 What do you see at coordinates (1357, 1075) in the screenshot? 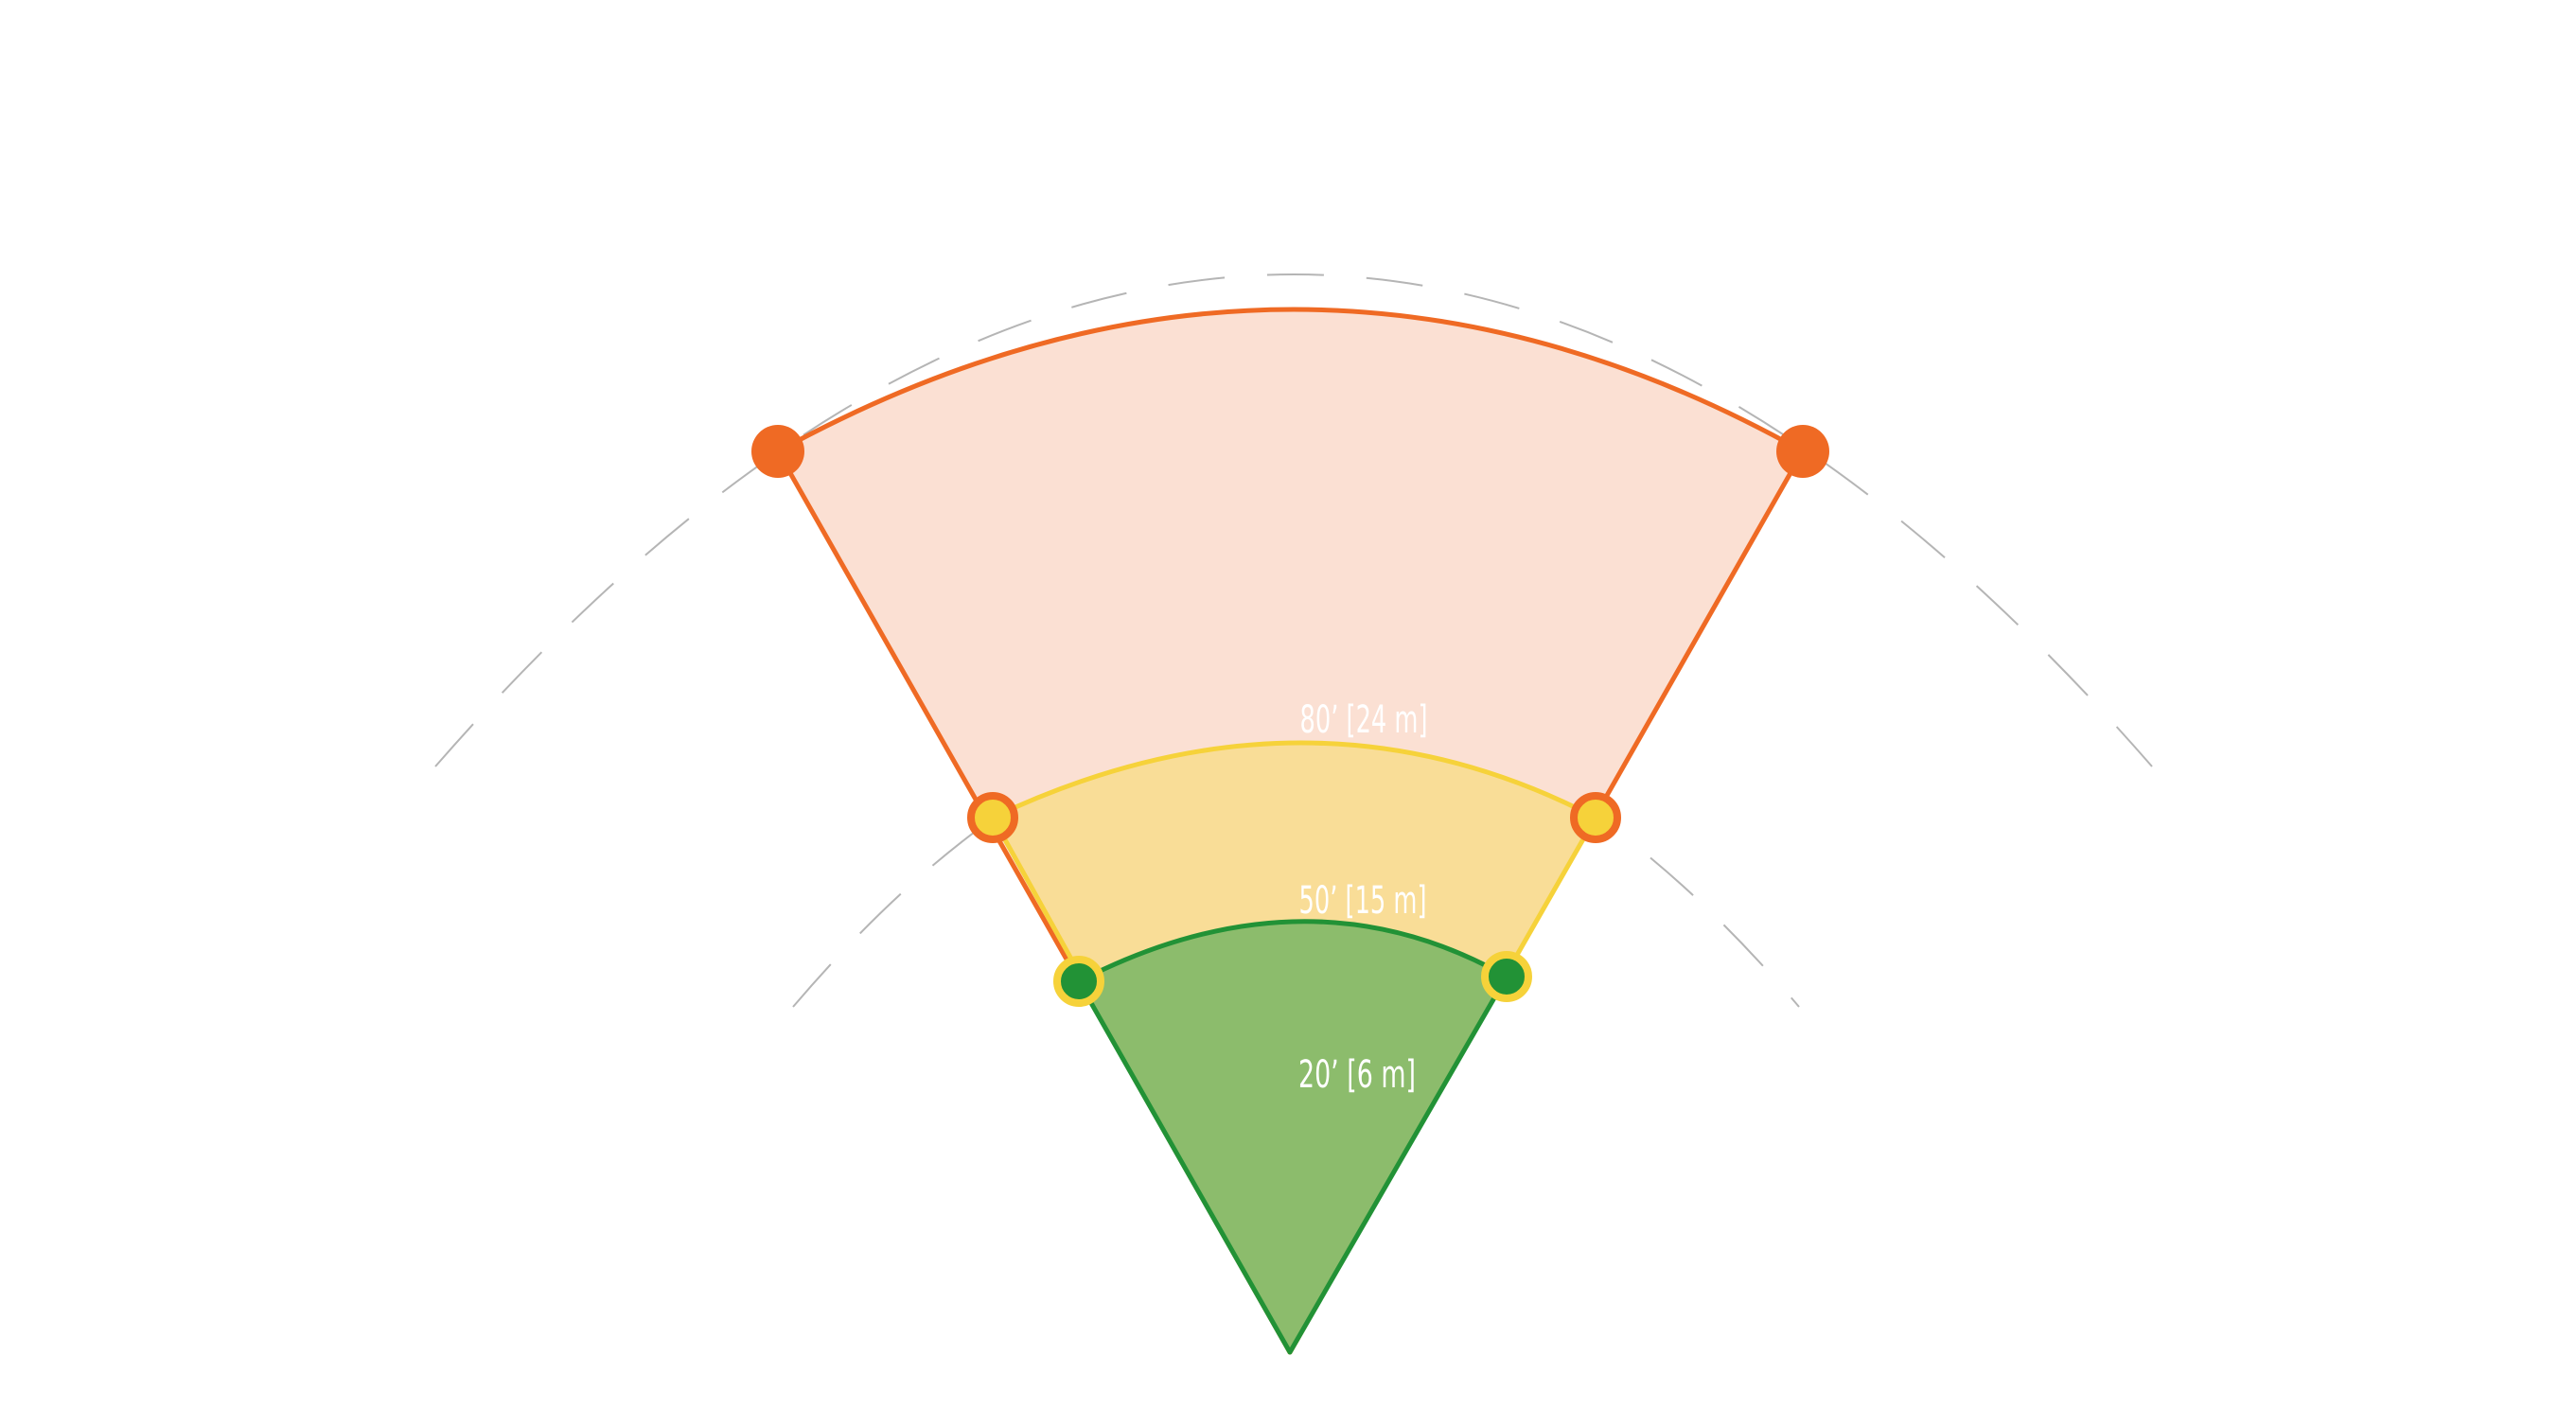
I see `zone-label: 20’ [6 m]` at bounding box center [1357, 1075].